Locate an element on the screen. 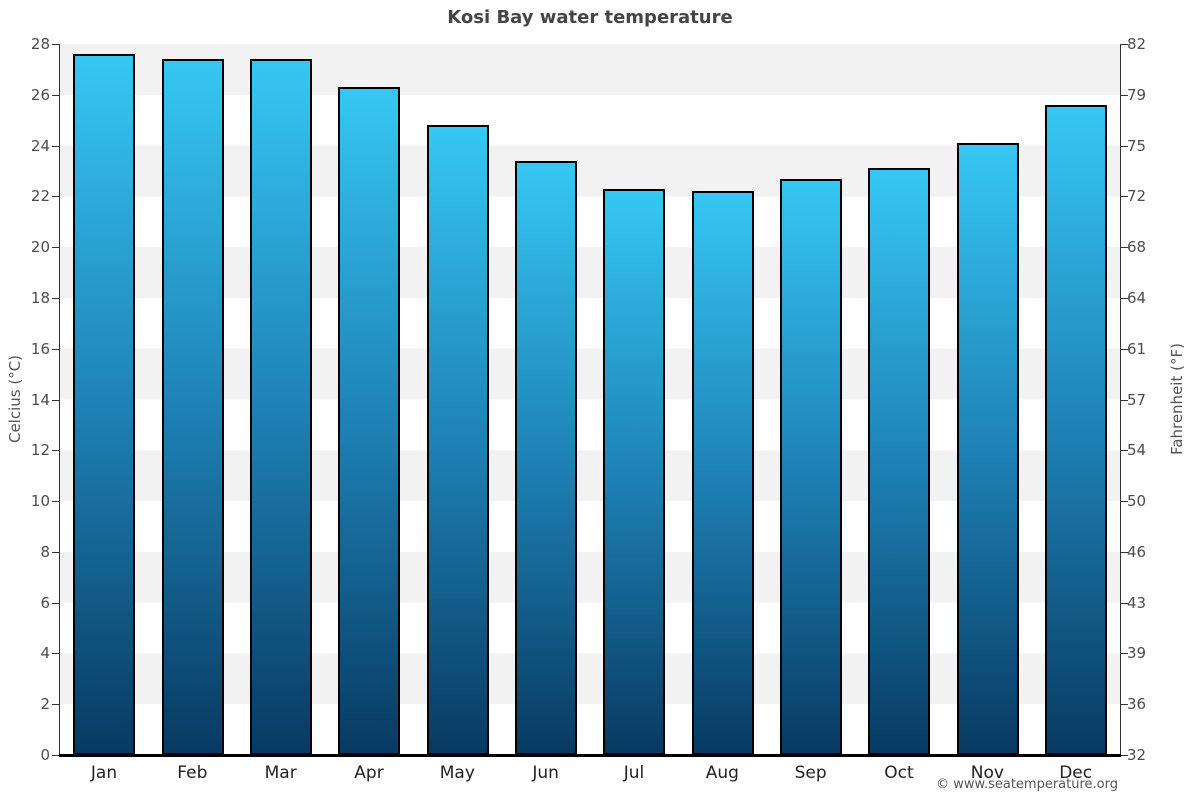 This screenshot has height=800, width=1200. bar-may is located at coordinates (457, 440).